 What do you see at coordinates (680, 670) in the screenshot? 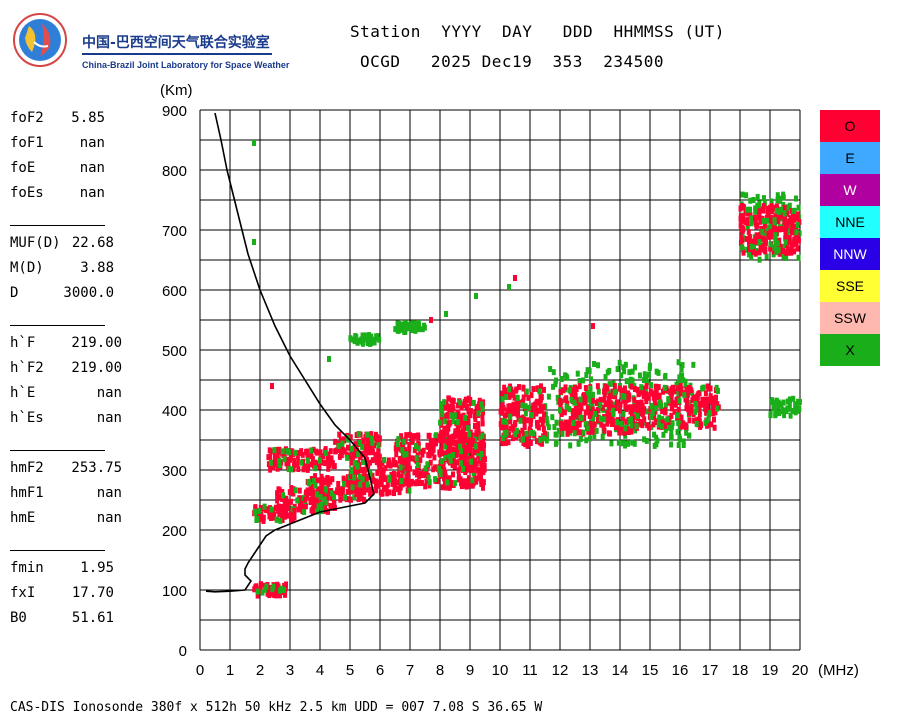
I see `x-tick-label: 16` at bounding box center [680, 670].